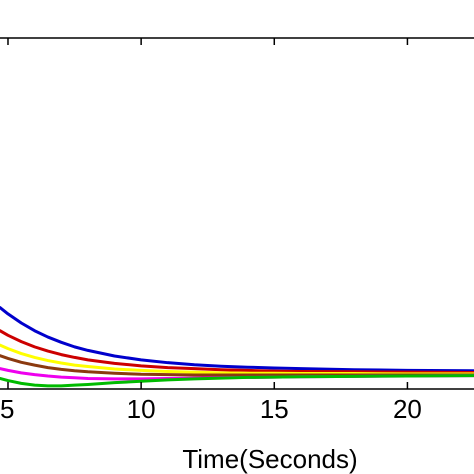  What do you see at coordinates (7, 409) in the screenshot?
I see `x-tick-label: 5` at bounding box center [7, 409].